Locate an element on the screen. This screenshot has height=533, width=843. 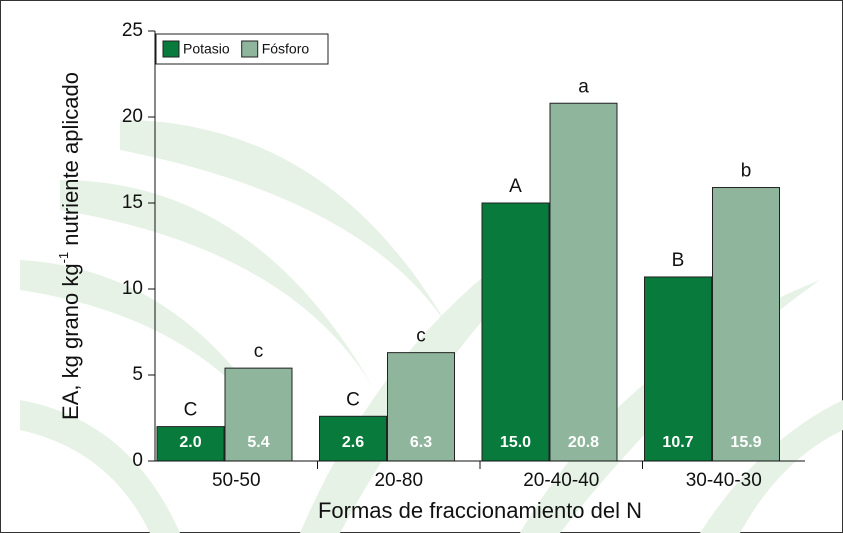
value-label: 15.0 is located at coordinates (515, 442).